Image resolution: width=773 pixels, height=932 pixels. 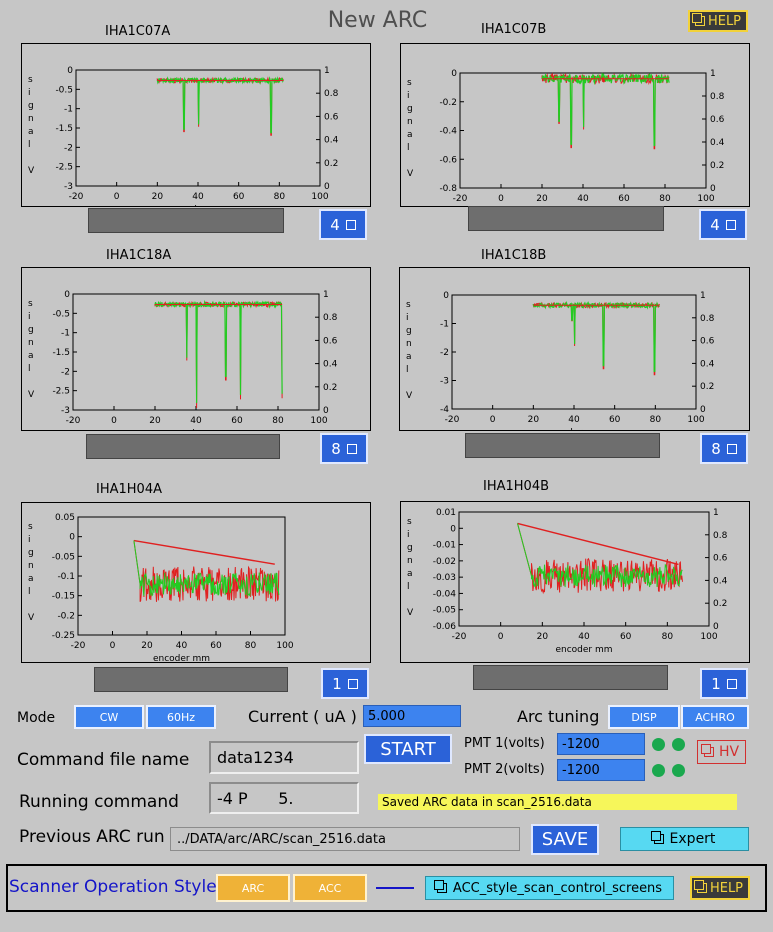 What do you see at coordinates (251, 646) in the screenshot?
I see `x-tick-label: 80` at bounding box center [251, 646].